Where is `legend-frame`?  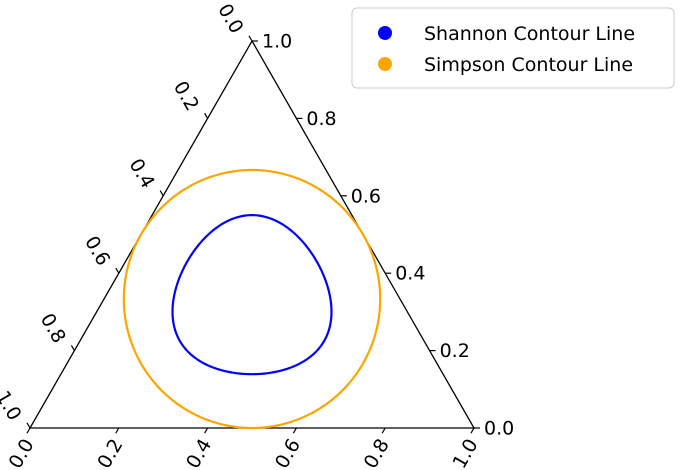
legend-frame is located at coordinates (513, 48).